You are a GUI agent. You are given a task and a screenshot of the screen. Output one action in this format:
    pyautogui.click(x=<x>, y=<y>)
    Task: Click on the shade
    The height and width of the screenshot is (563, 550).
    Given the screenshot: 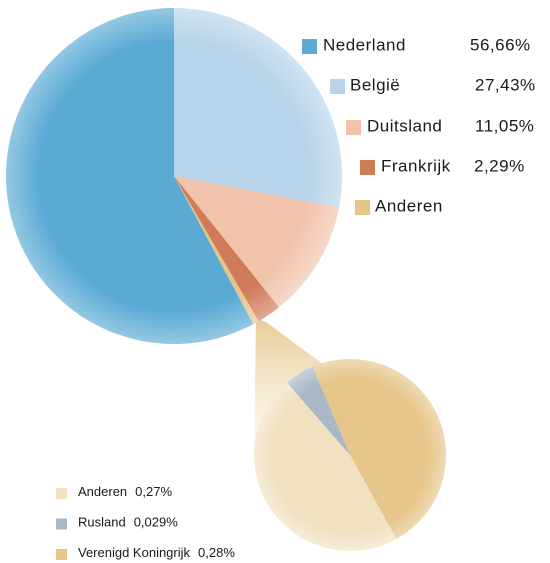 What is the action you would take?
    pyautogui.click(x=350, y=455)
    